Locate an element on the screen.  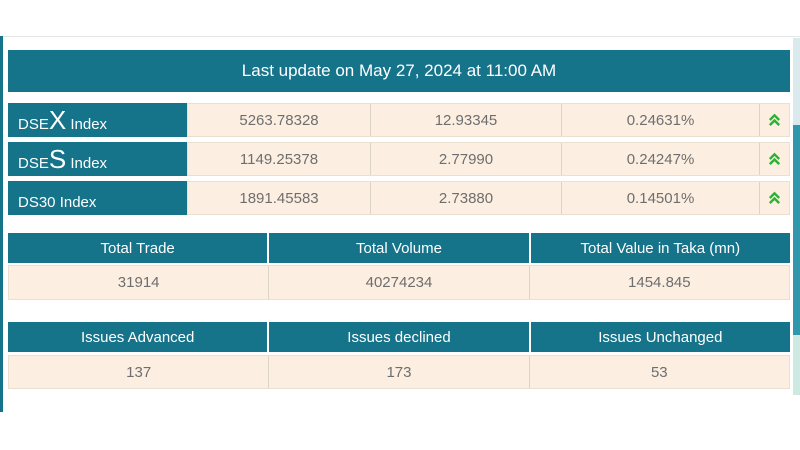
index-row-dsex: DSEX Index 5263.78328 12.93345 0.24631% is located at coordinates (399, 120).